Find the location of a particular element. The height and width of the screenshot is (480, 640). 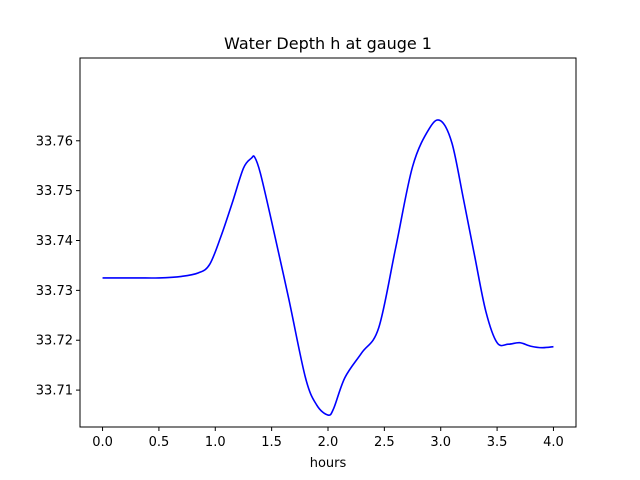

x-tick-label: 1.5 is located at coordinates (271, 442).